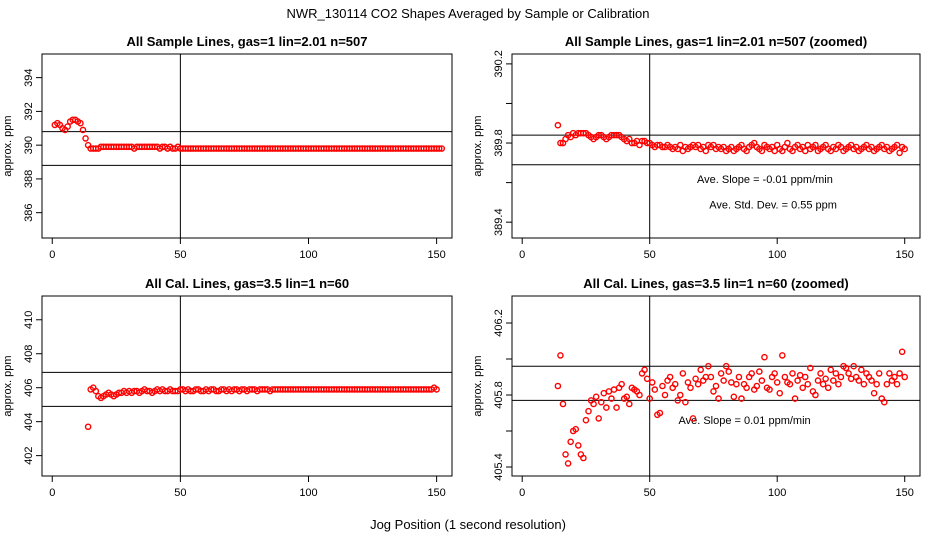  What do you see at coordinates (247, 41) in the screenshot?
I see `panel-title: All Sample Lines, gas=1 lin=2.01 n=507` at bounding box center [247, 41].